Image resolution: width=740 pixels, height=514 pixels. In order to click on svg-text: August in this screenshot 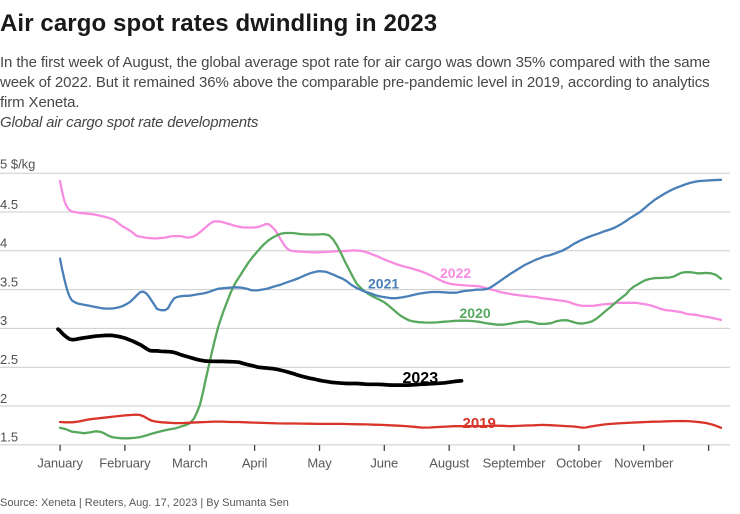, I will do `click(449, 463)`.